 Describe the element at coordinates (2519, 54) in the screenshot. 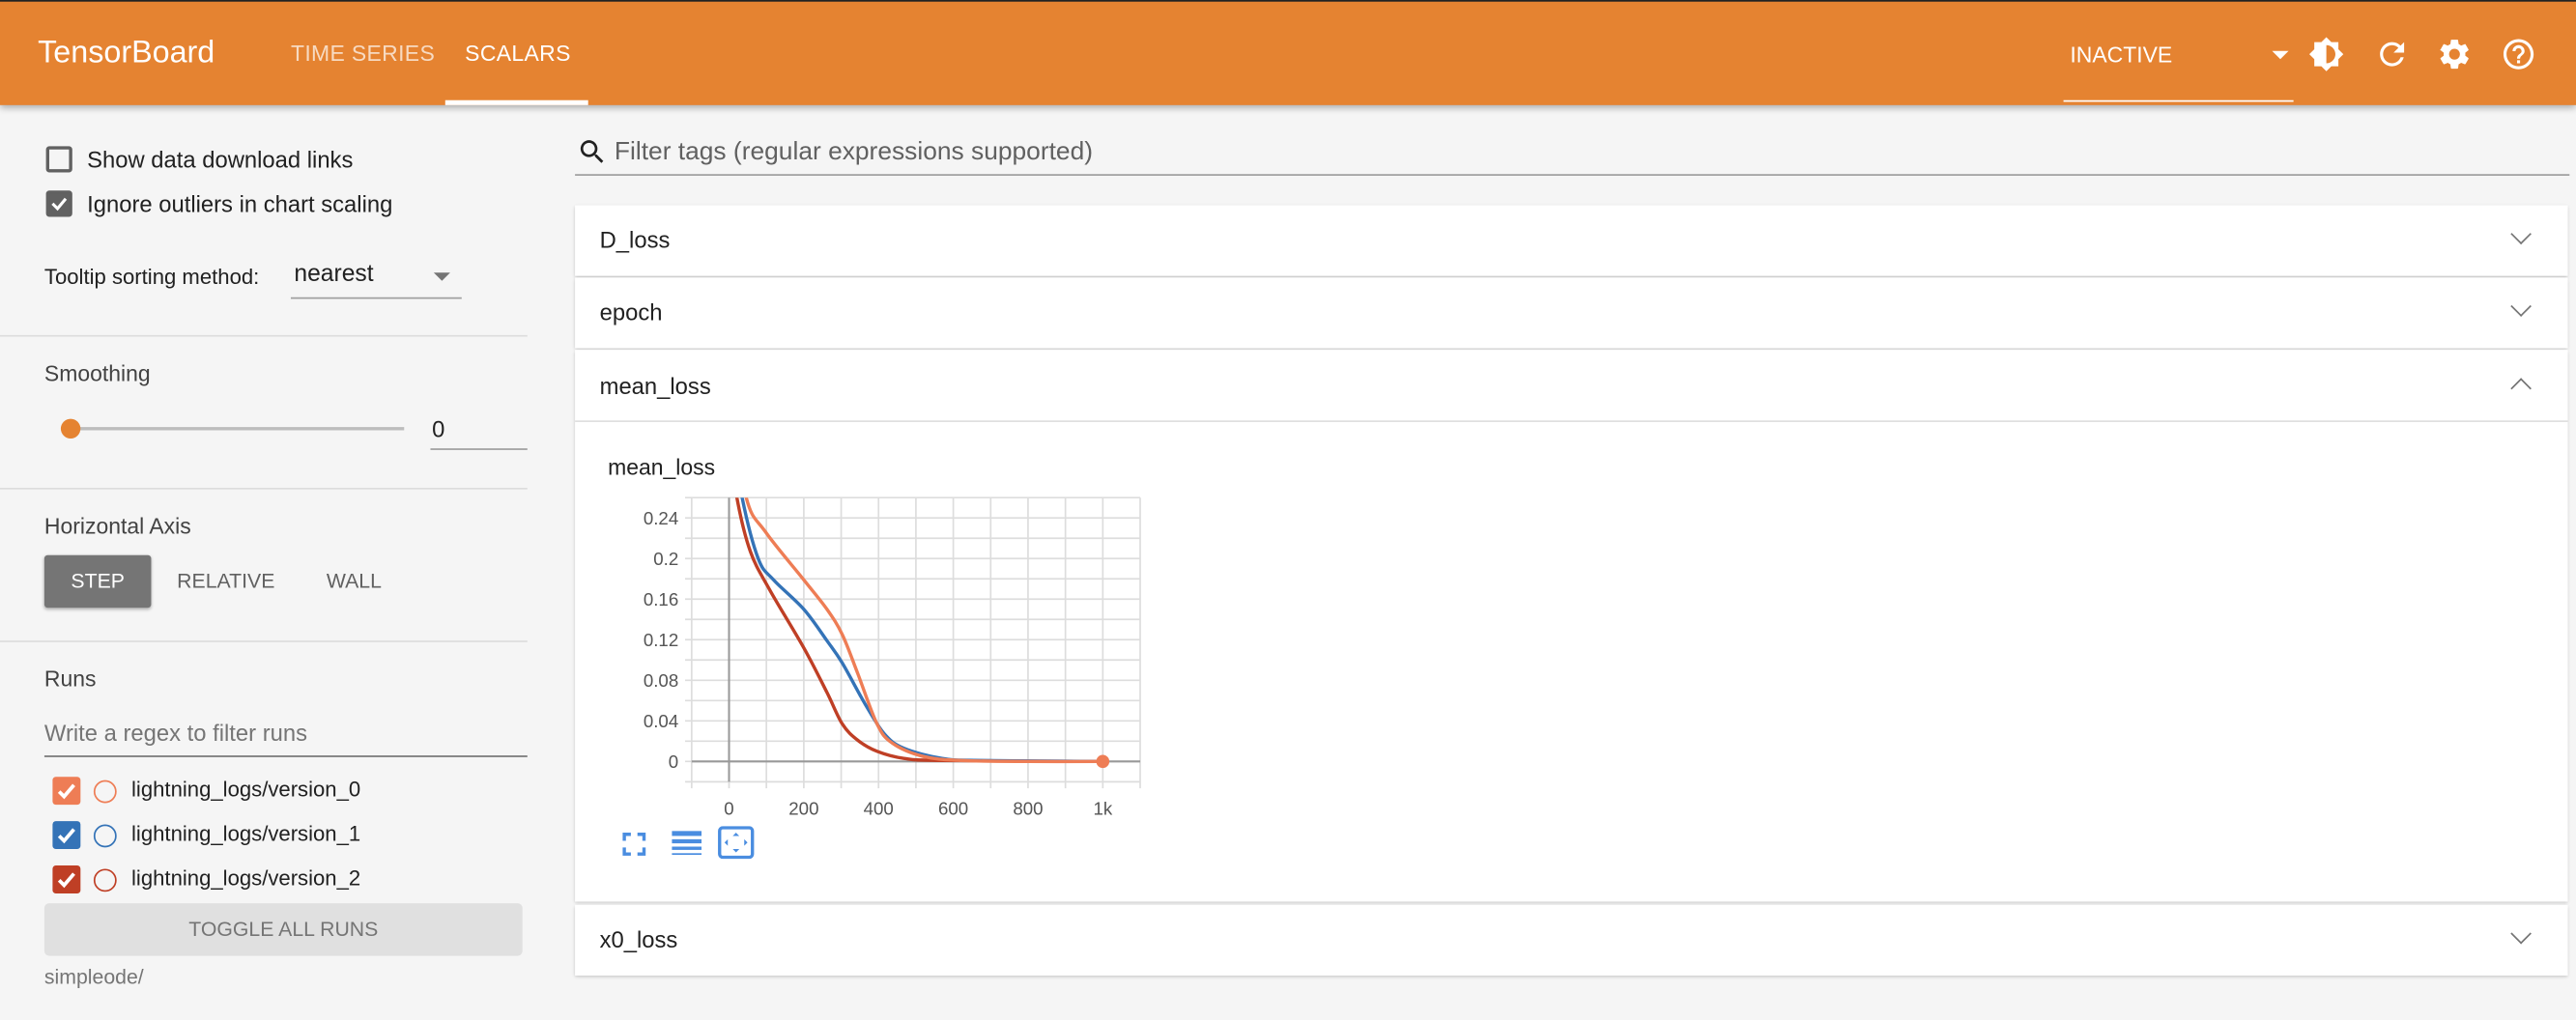

I see `help-icon` at that location.